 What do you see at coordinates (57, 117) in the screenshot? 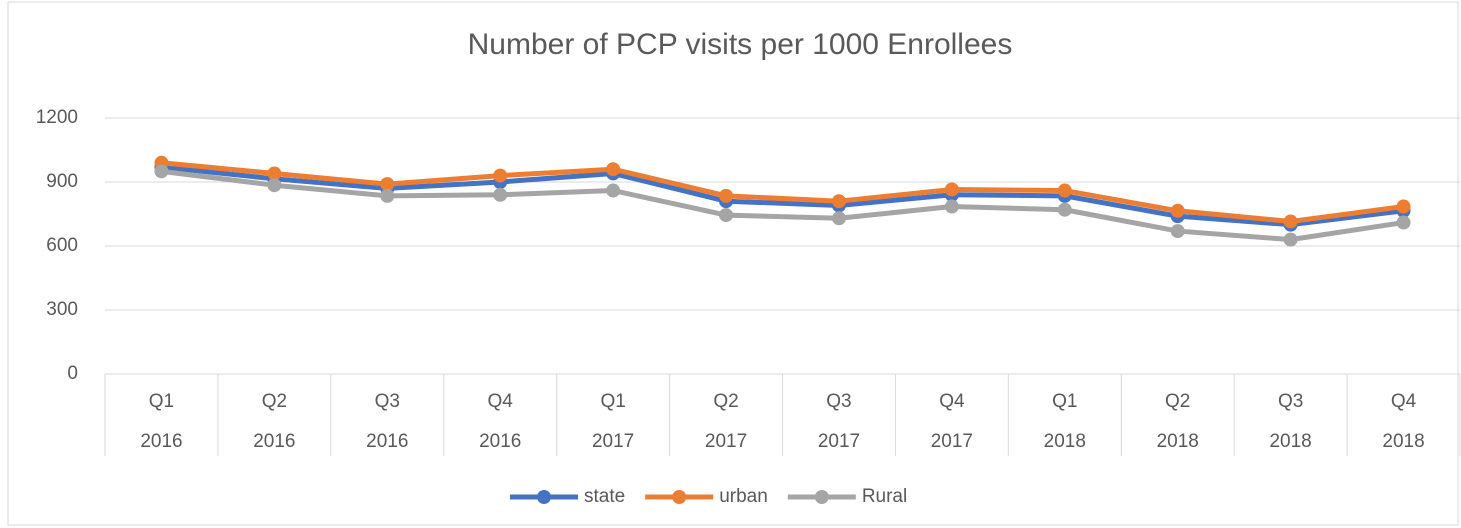
I see `y-tick-label: 1200` at bounding box center [57, 117].